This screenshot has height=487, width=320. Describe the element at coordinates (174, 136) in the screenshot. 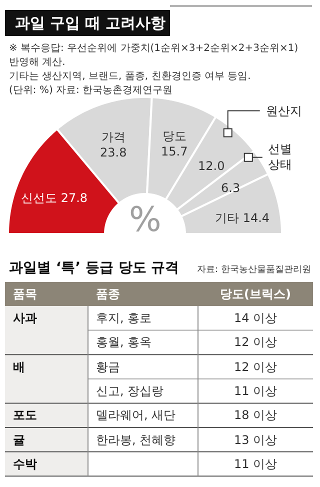

I see `slice-label: 당도` at that location.